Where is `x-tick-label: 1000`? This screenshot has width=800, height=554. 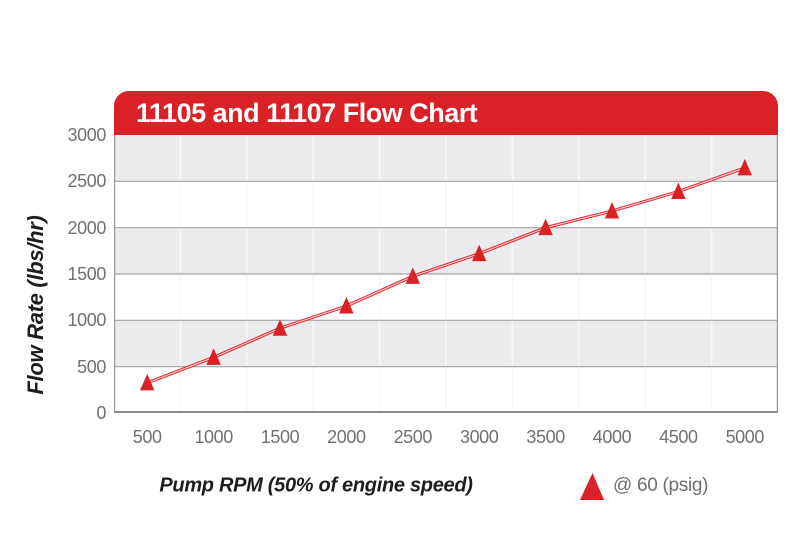
x-tick-label: 1000 is located at coordinates (213, 437).